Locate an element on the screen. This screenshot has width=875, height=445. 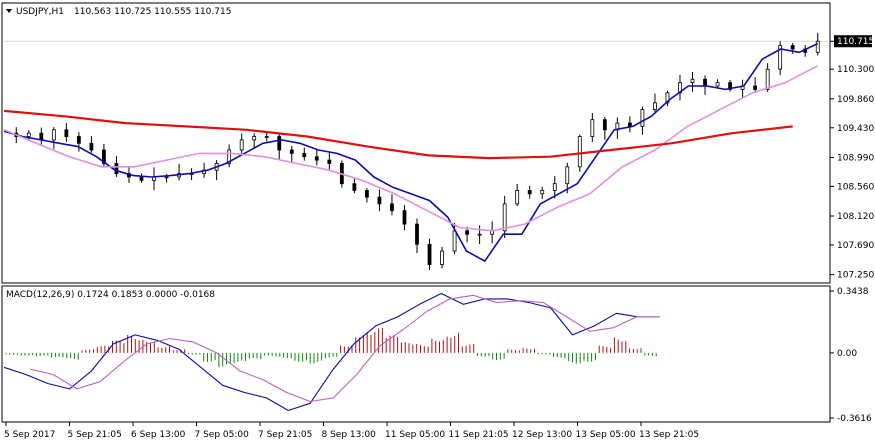
price-tick-label: 110.300 is located at coordinates (855, 70).